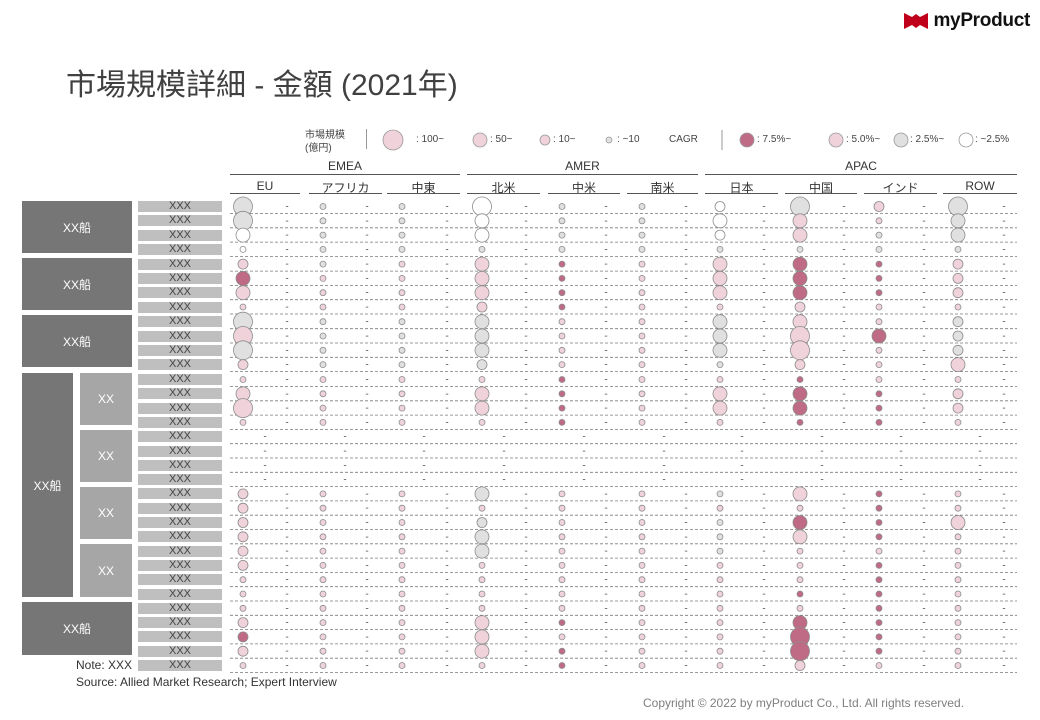 Image resolution: width=1040 pixels, height=720 pixels. What do you see at coordinates (104, 665) in the screenshot?
I see `note: Note: XXX` at bounding box center [104, 665].